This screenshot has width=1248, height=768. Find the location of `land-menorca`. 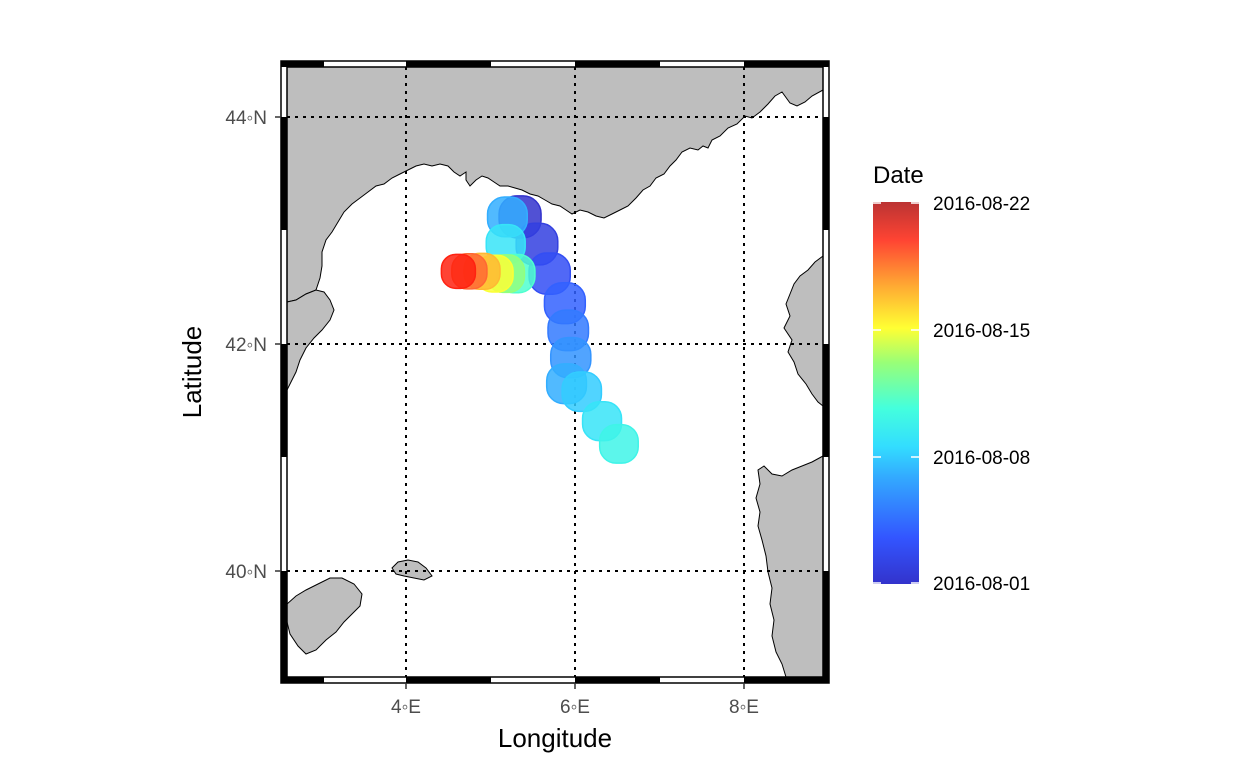

land-menorca is located at coordinates (412, 570).